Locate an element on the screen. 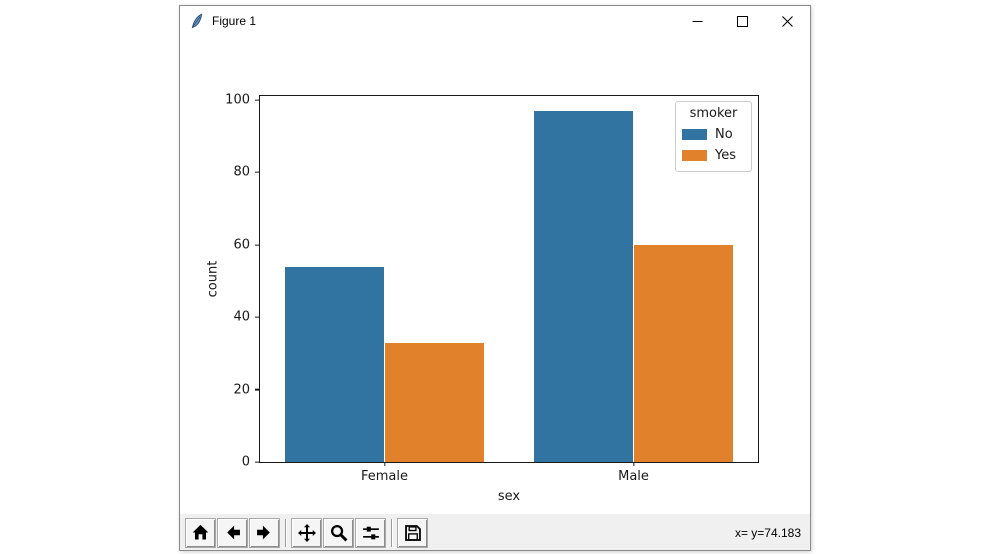 The image size is (985, 554). back-button is located at coordinates (232, 532).